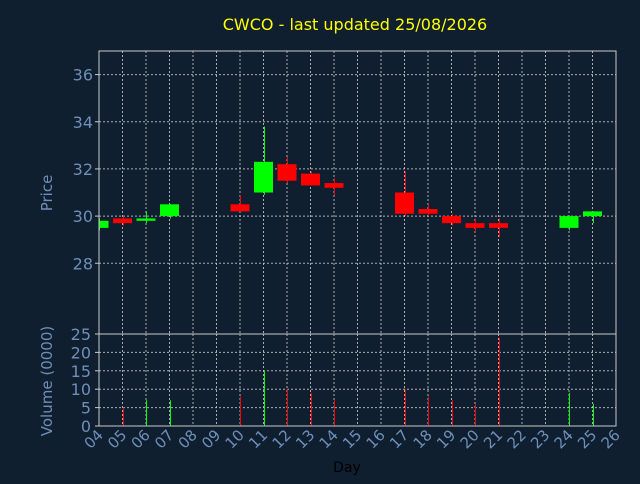 Image resolution: width=640 pixels, height=484 pixels. Describe the element at coordinates (235, 439) in the screenshot. I see `x-tick-label: 10` at that location.